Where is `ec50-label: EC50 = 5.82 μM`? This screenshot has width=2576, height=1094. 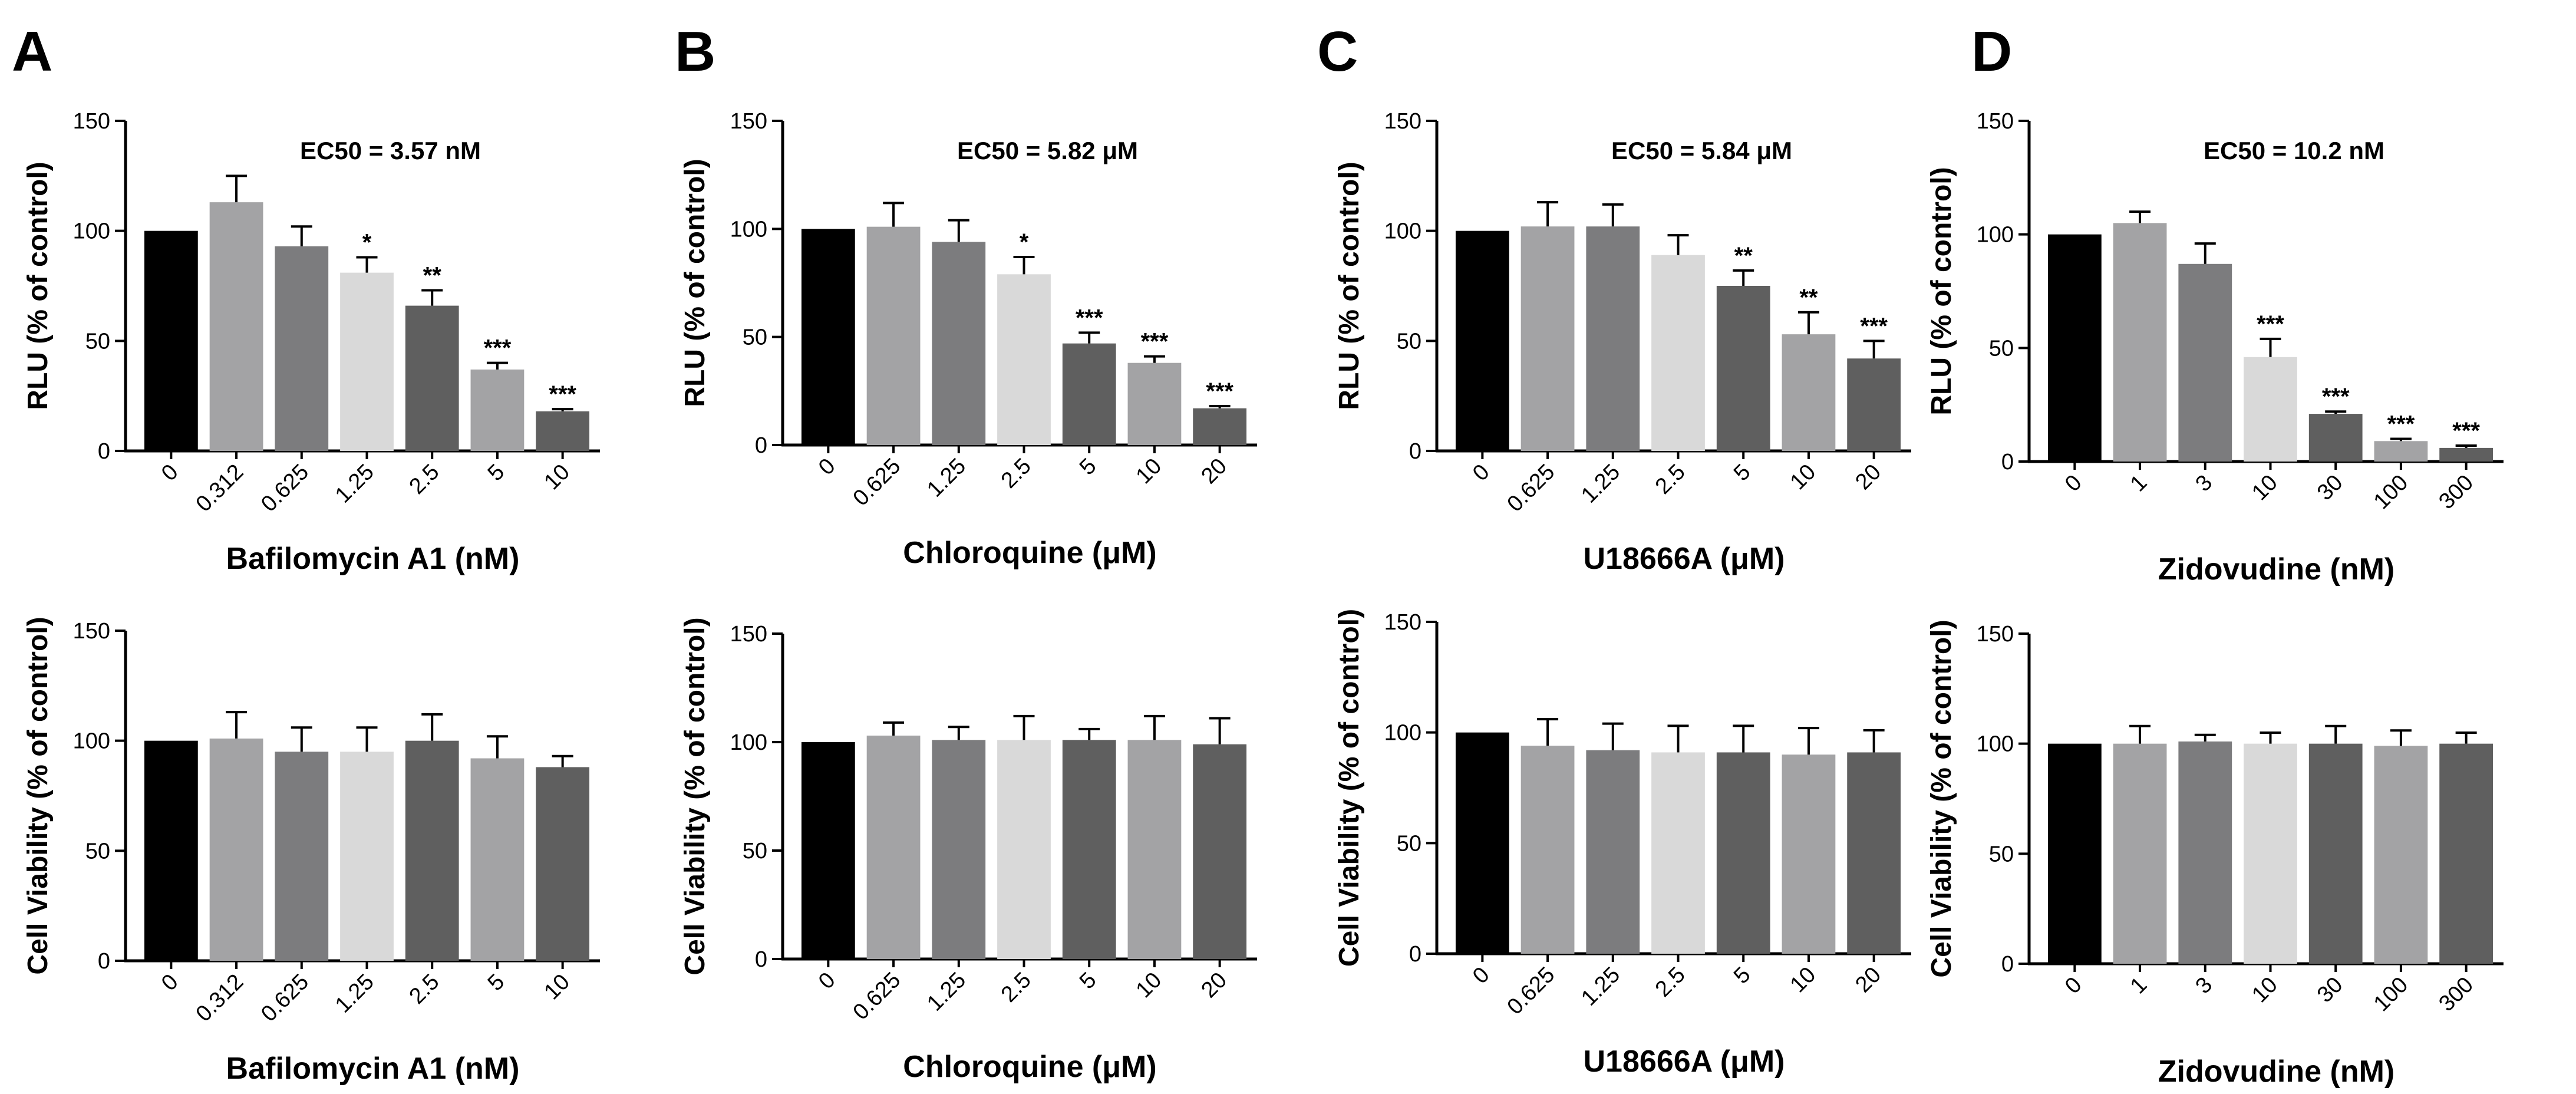 ec50-label: EC50 = 5.82 μM is located at coordinates (1047, 150).